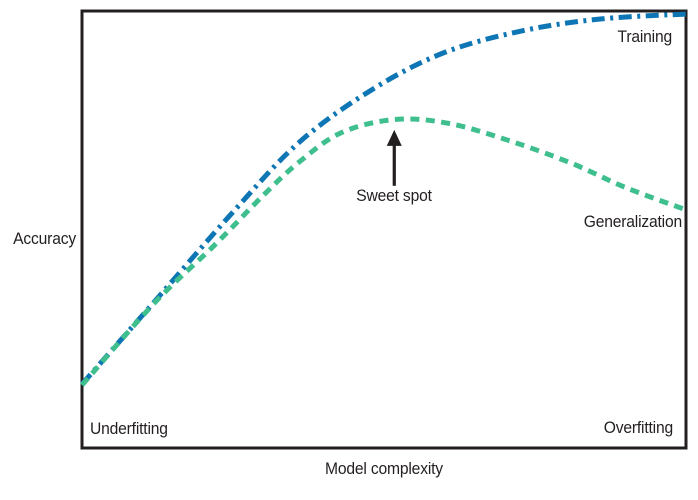 The width and height of the screenshot is (698, 500). I want to click on arrow-head-icon, so click(394, 137).